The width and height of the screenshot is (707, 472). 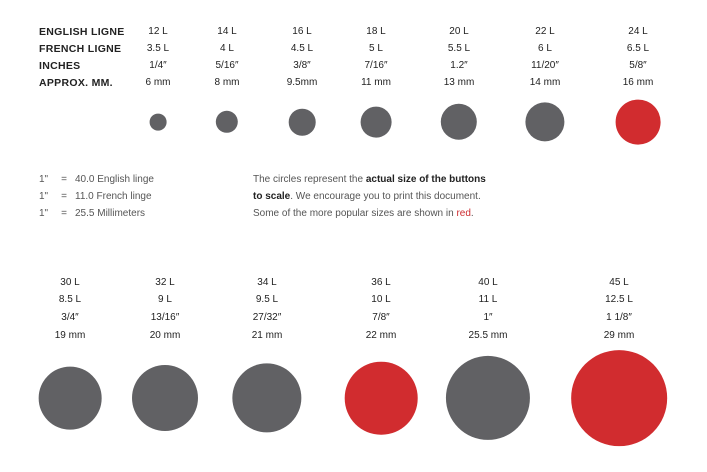 What do you see at coordinates (158, 65) in the screenshot?
I see `inches-value: 1/4″` at bounding box center [158, 65].